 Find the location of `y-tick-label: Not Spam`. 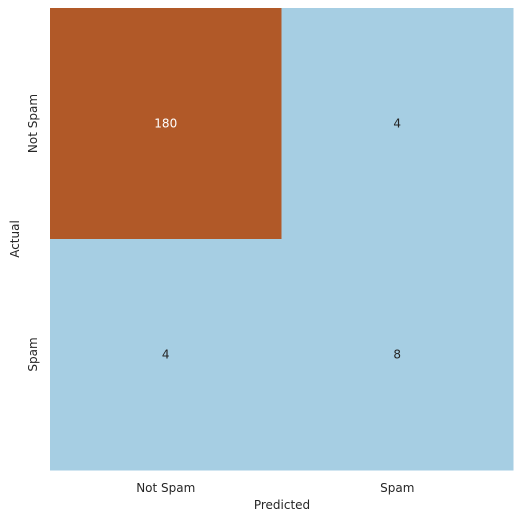

y-tick-label: Not Spam is located at coordinates (33, 123).